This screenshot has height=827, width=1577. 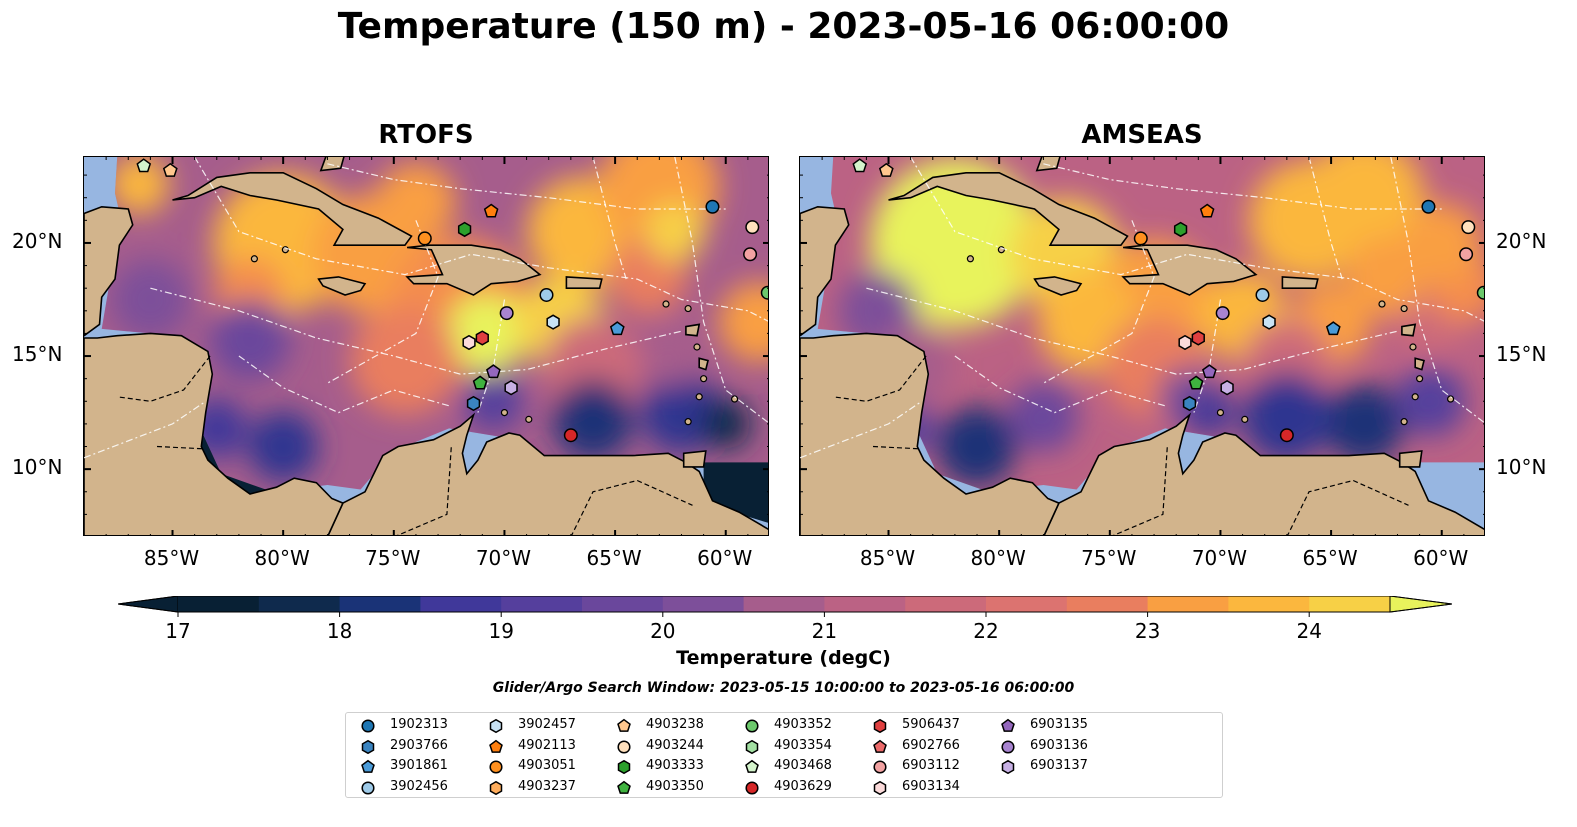 I want to click on lon-label: 75°W, so click(x=393, y=558).